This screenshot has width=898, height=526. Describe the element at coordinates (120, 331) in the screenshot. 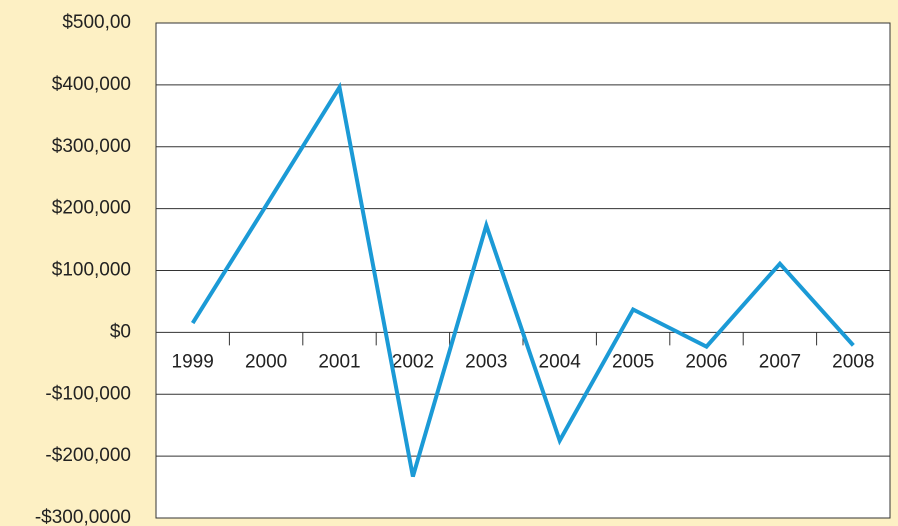

I see `y-tick-label: $0` at that location.